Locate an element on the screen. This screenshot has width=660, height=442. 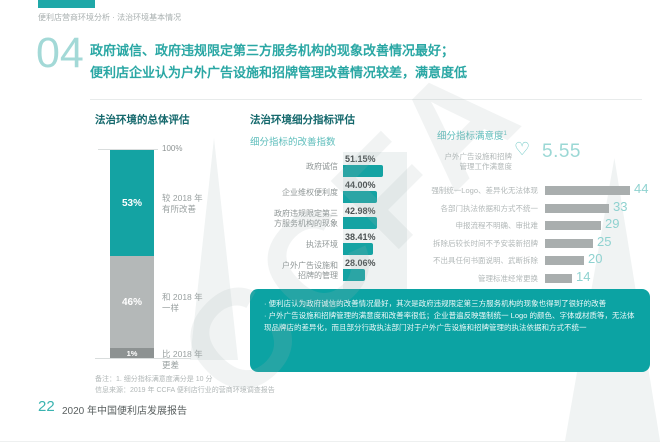
source-line: 信息来源：2019 年 CCFA 便利店行业的营商环境调查报告 is located at coordinates (185, 390).